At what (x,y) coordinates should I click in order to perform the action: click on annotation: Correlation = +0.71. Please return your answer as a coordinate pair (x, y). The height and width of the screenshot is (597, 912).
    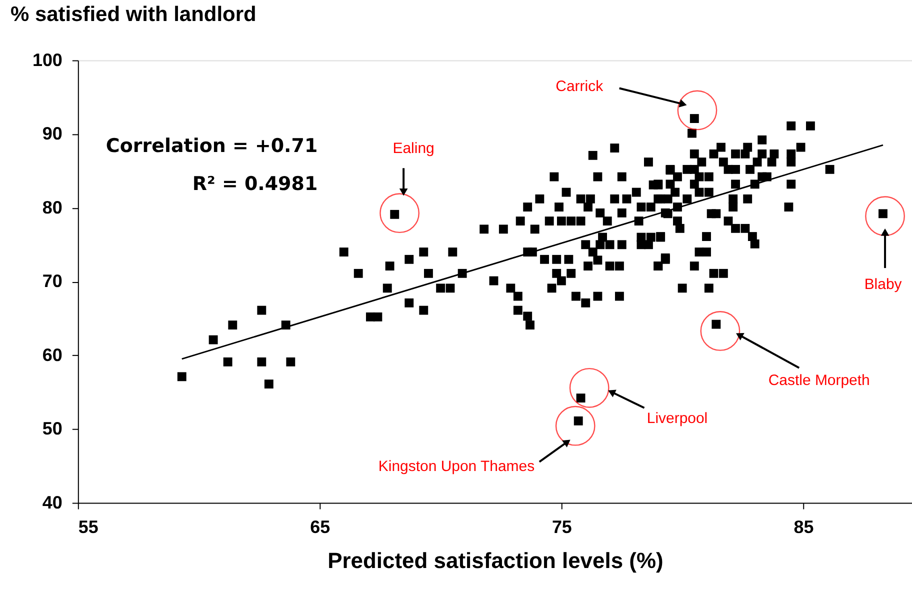
    Looking at the image, I should click on (212, 146).